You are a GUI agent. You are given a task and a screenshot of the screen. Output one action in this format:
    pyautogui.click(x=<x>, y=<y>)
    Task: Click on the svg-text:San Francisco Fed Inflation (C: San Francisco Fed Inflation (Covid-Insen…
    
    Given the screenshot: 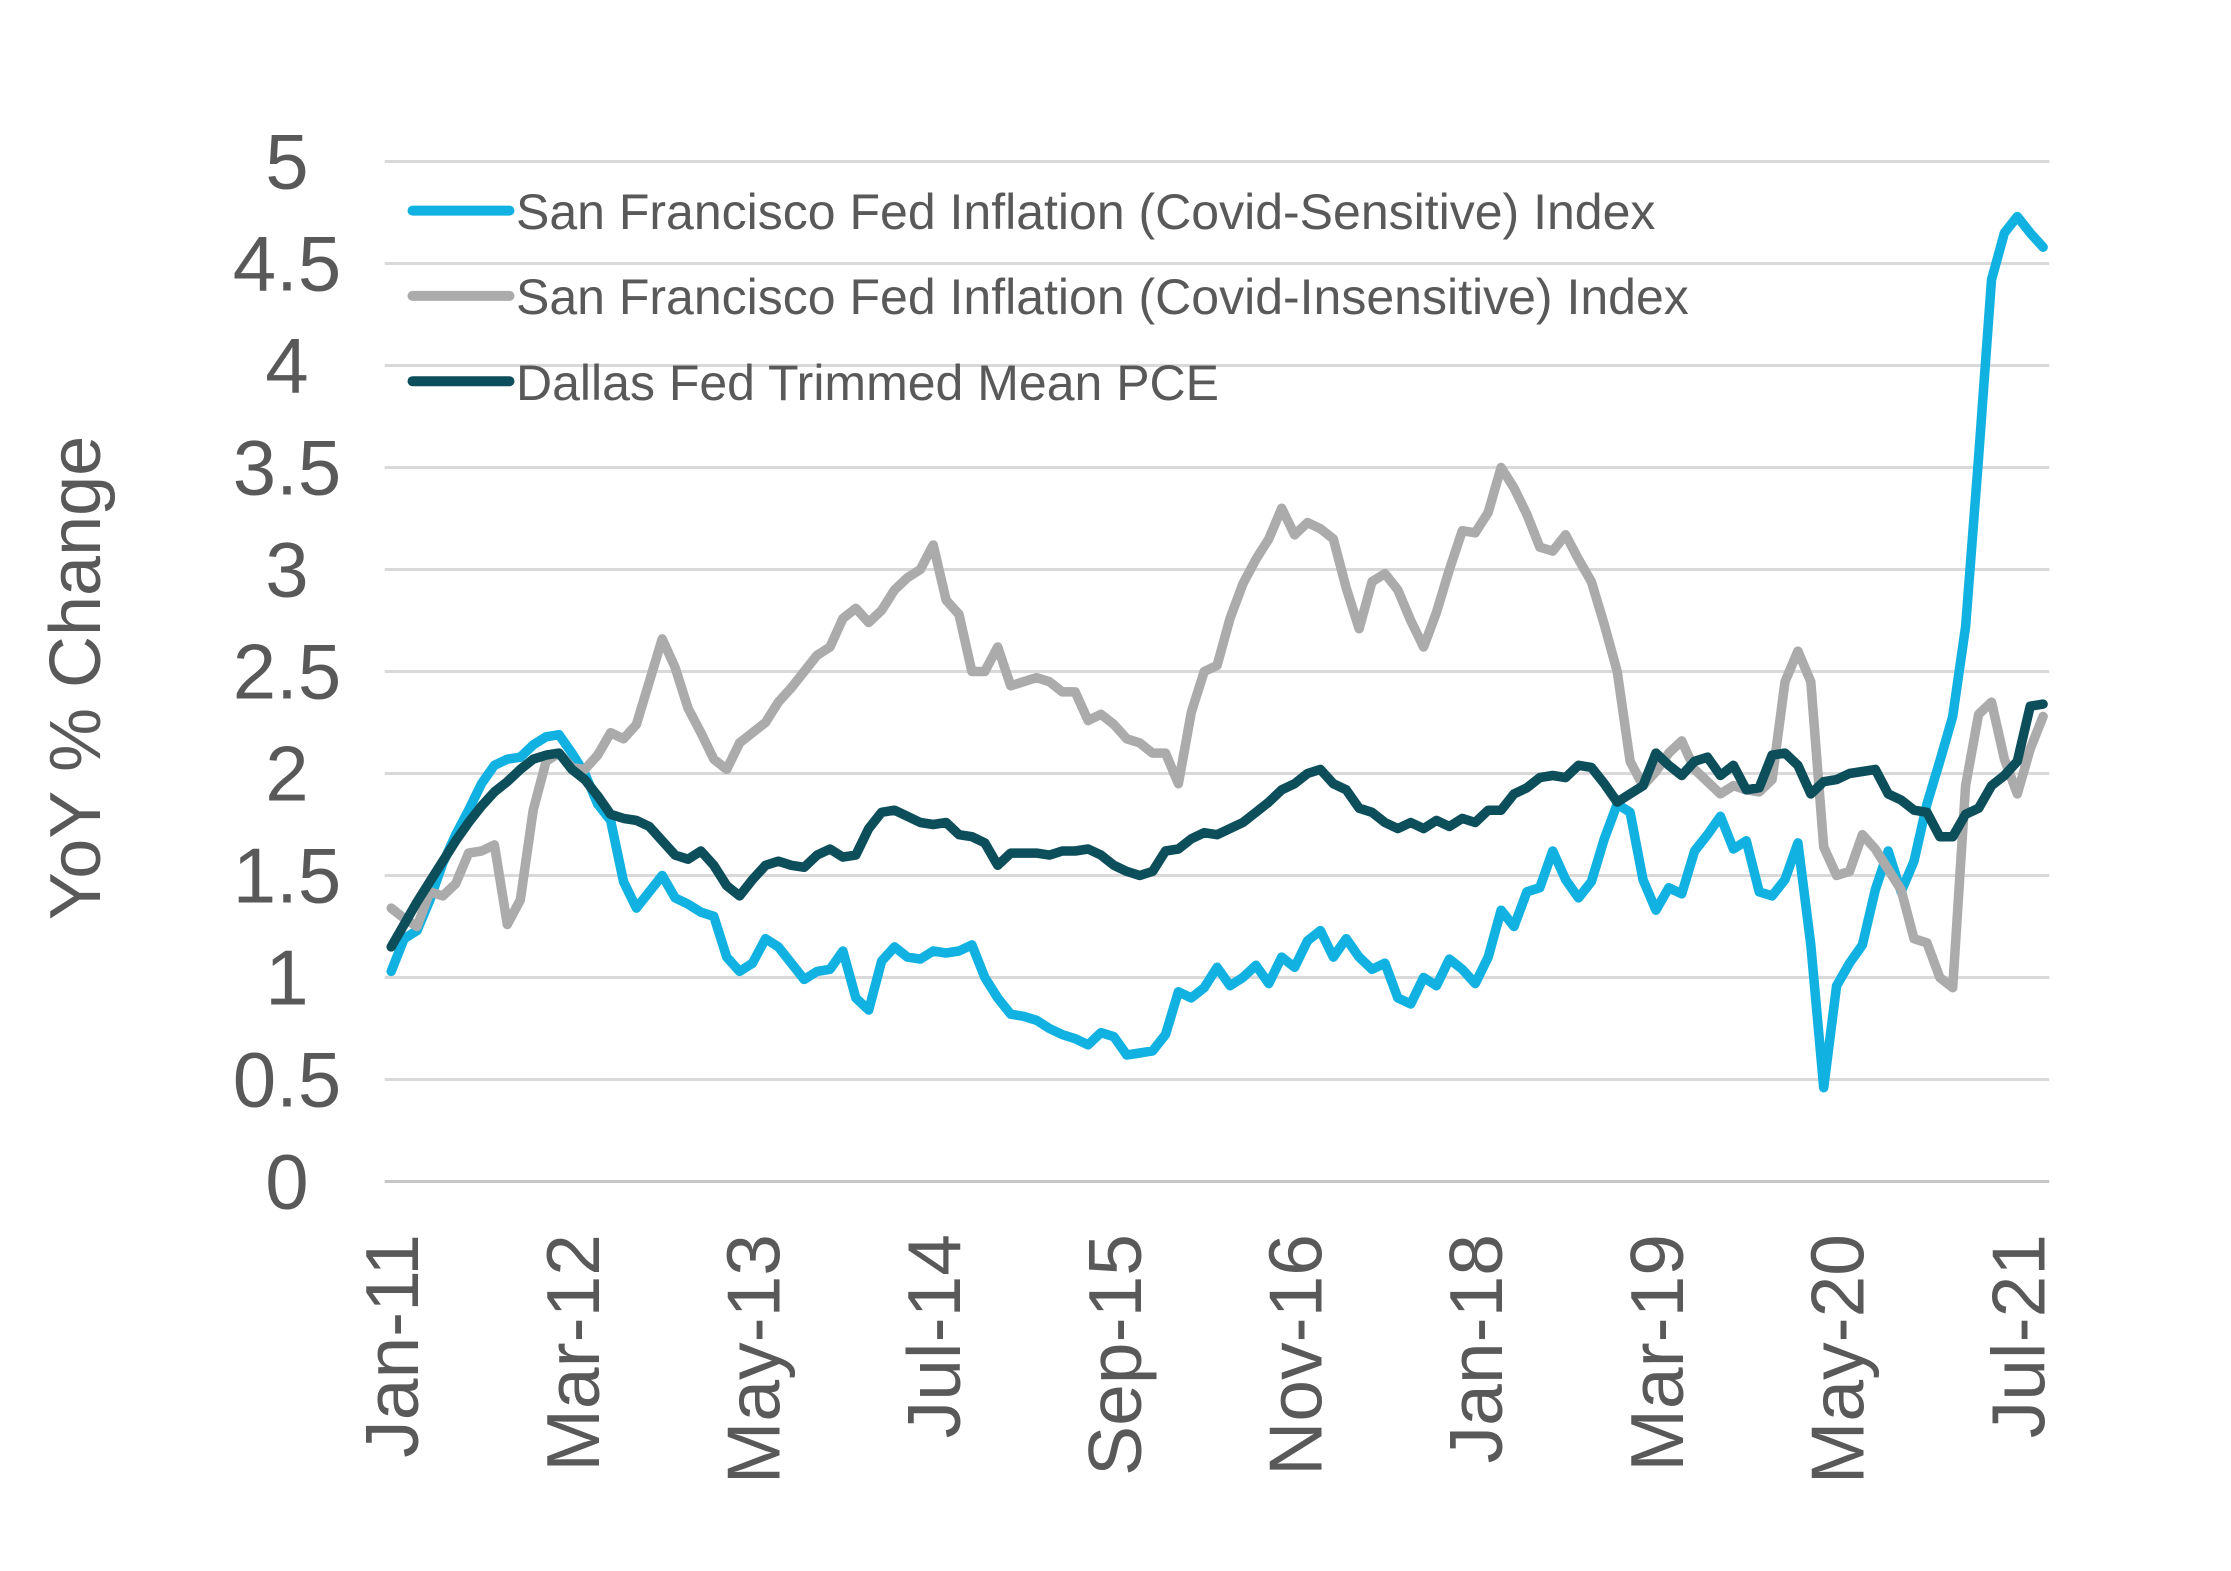 What is the action you would take?
    pyautogui.click(x=1102, y=297)
    